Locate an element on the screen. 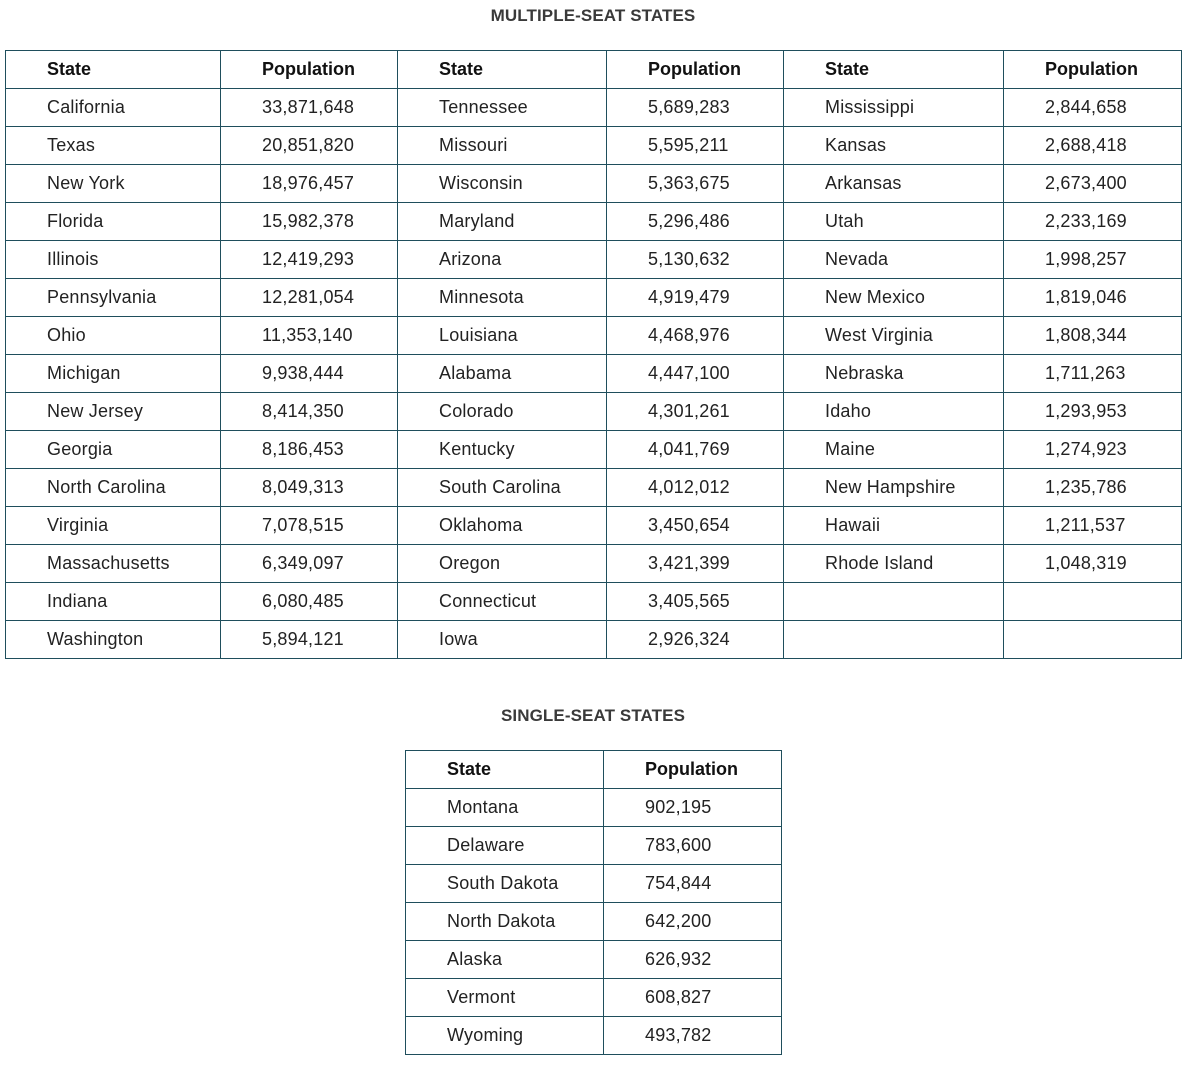 The image size is (1186, 1067). population-cell: 754,844 is located at coordinates (692, 883).